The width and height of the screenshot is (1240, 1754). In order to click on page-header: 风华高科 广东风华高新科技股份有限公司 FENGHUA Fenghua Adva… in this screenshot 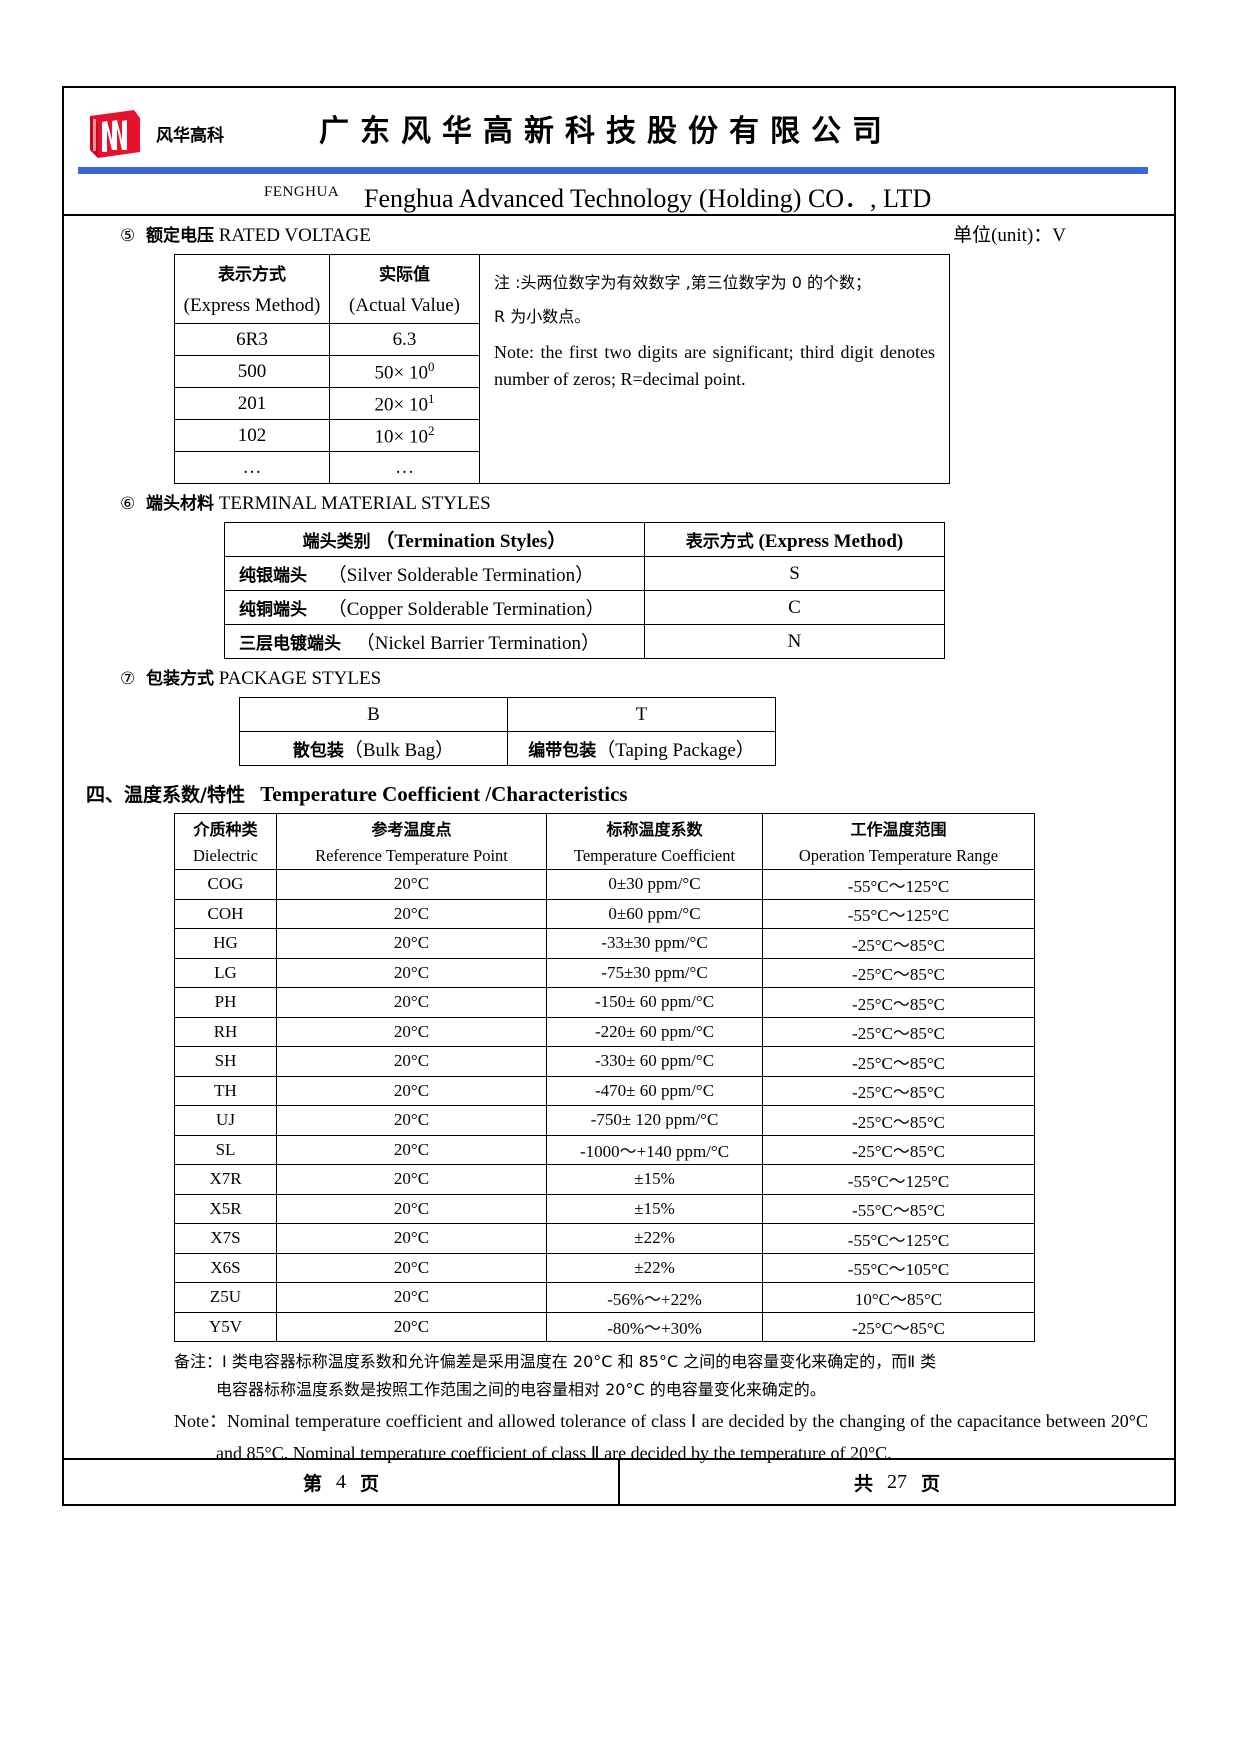, I will do `click(619, 152)`.